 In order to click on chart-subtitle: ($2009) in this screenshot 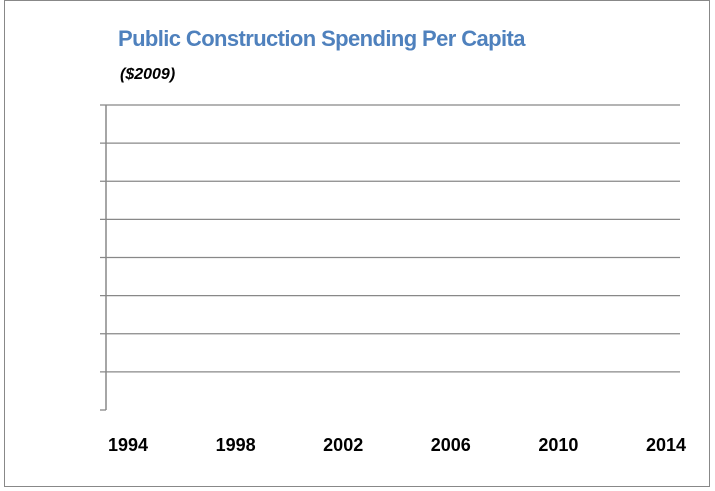, I will do `click(147, 74)`.